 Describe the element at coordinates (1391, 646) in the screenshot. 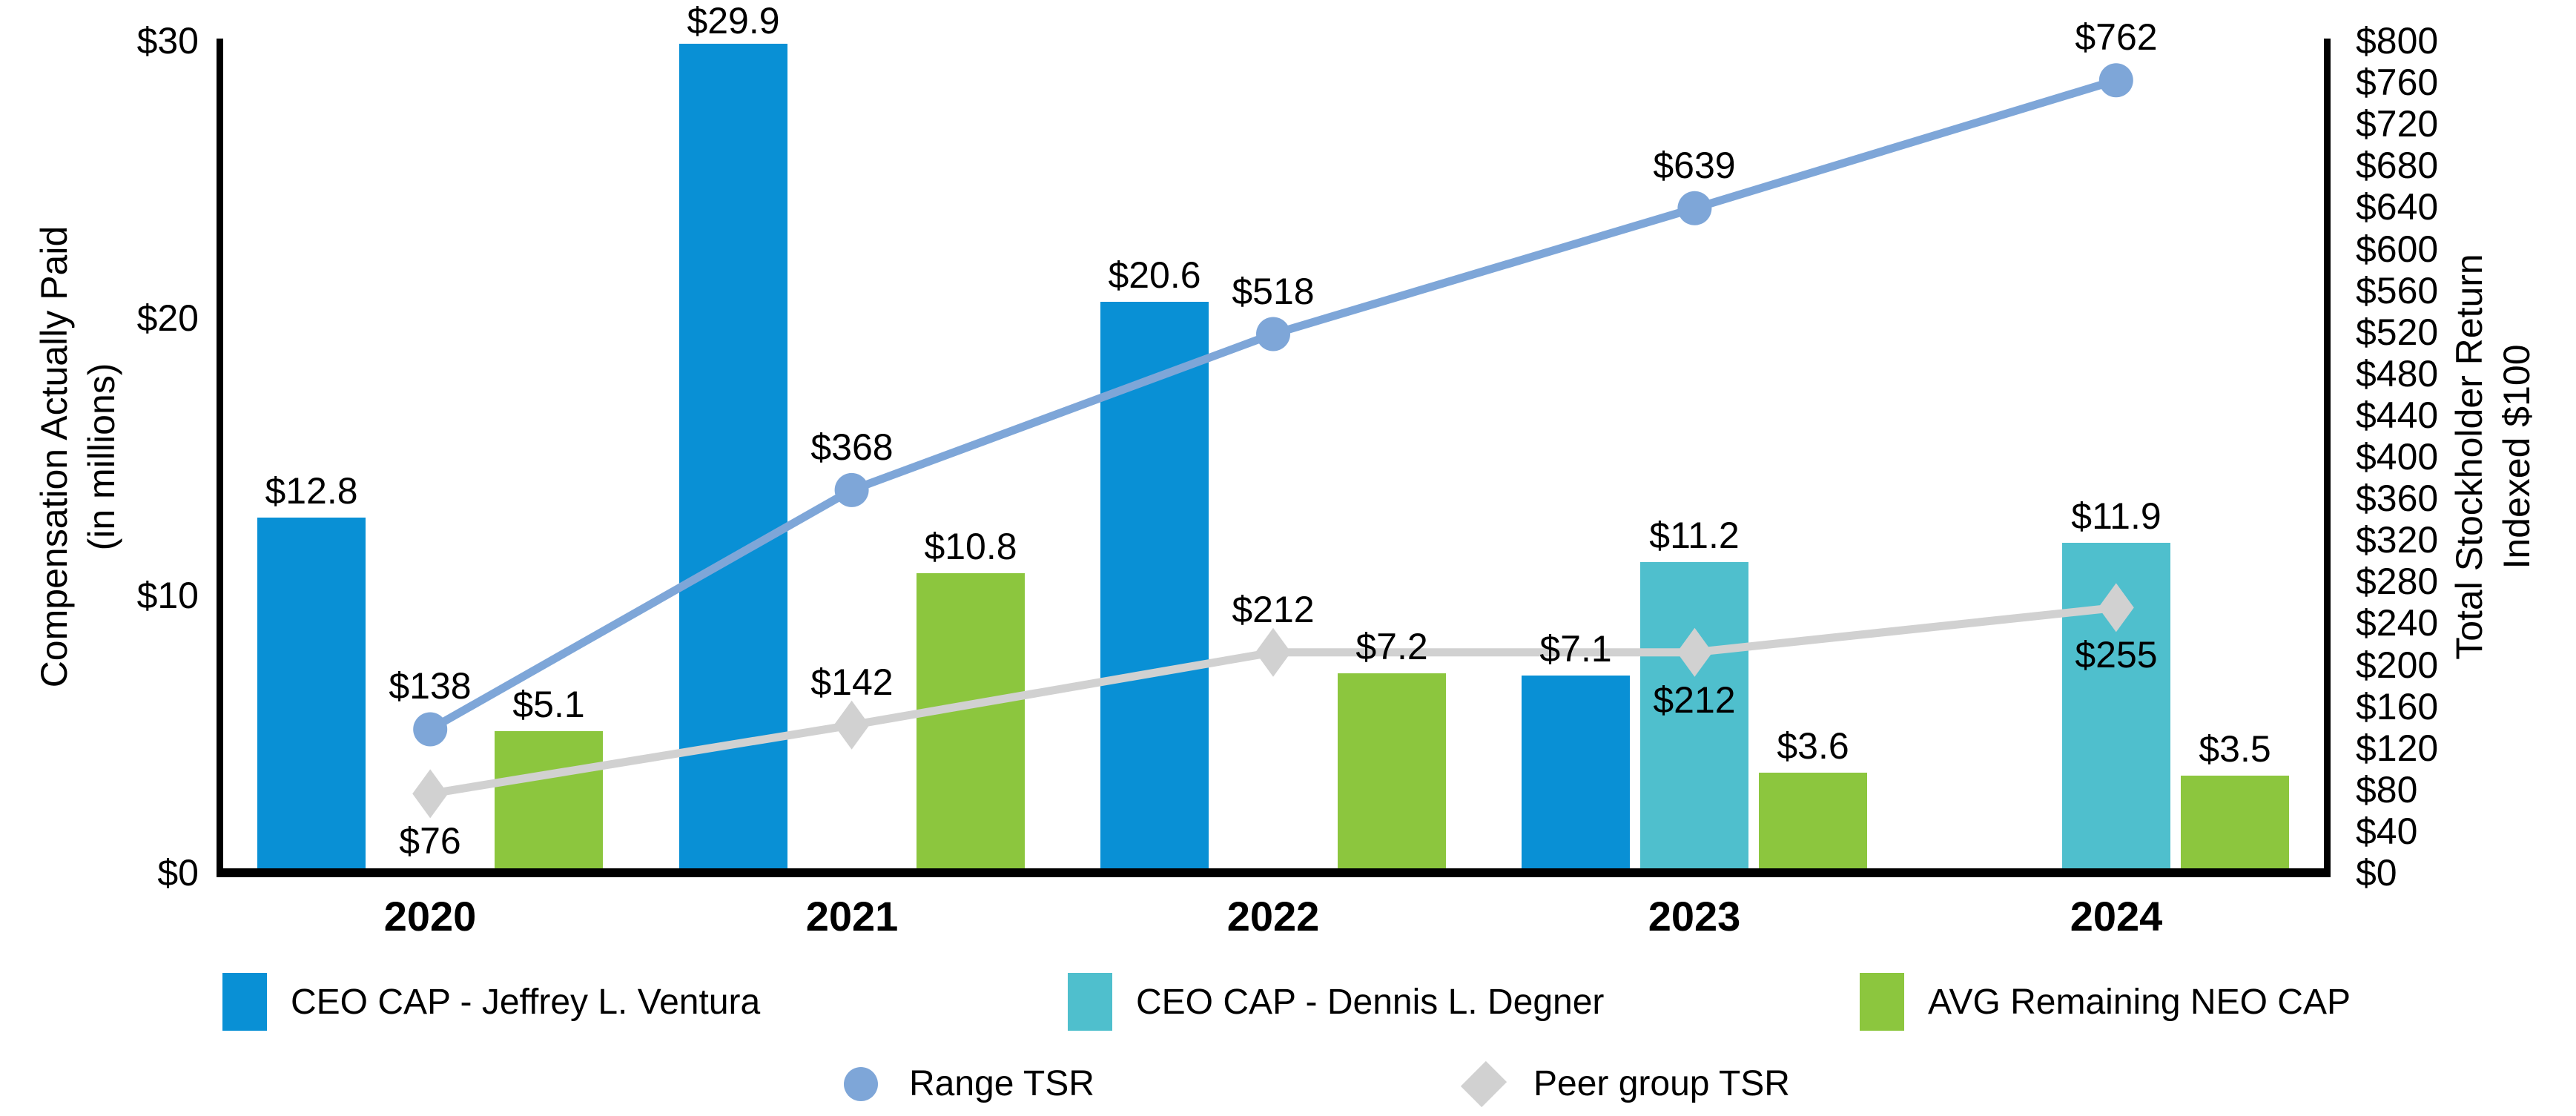

I see `bar-value-label-avg-remaining-neo-cap-2022: $7.2` at that location.